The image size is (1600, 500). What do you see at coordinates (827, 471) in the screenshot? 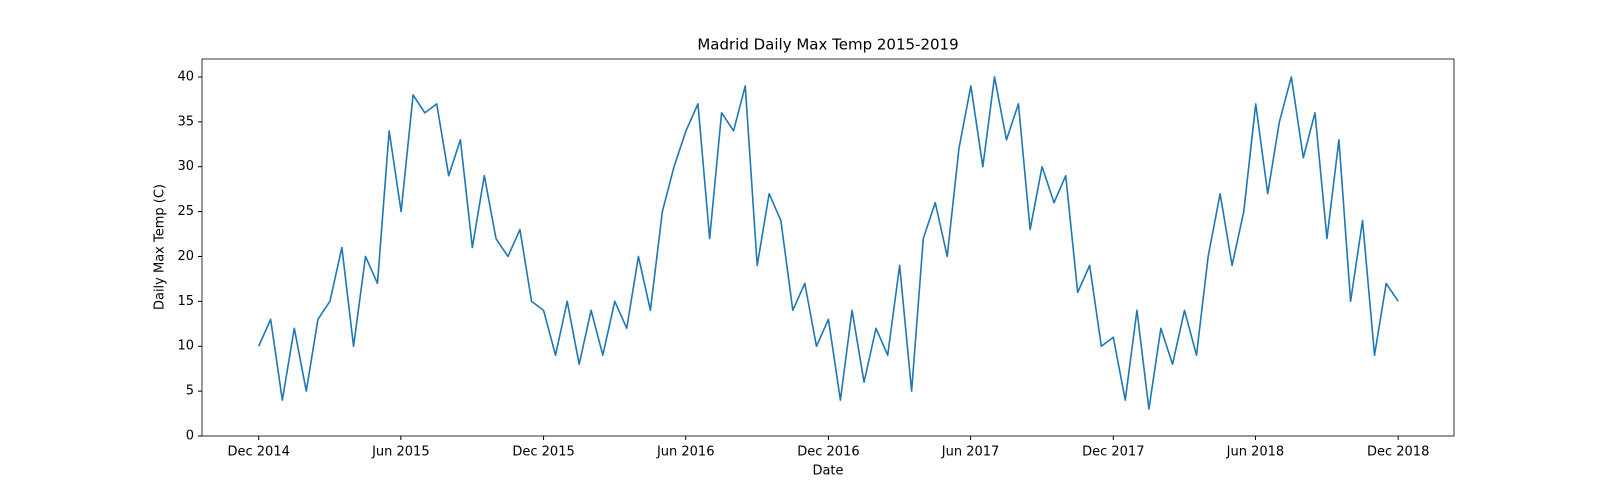
I see `x-axis-label: Date` at bounding box center [827, 471].